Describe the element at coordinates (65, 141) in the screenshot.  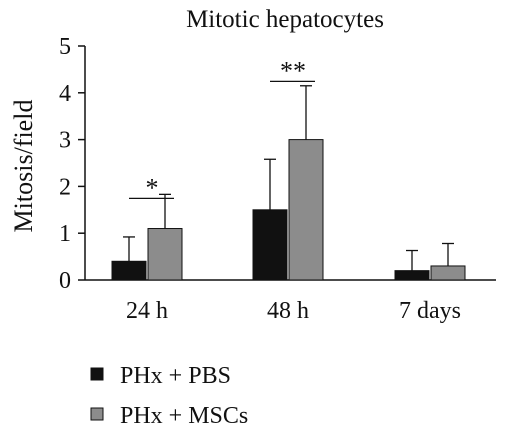
I see `y-tick-label: 3` at that location.